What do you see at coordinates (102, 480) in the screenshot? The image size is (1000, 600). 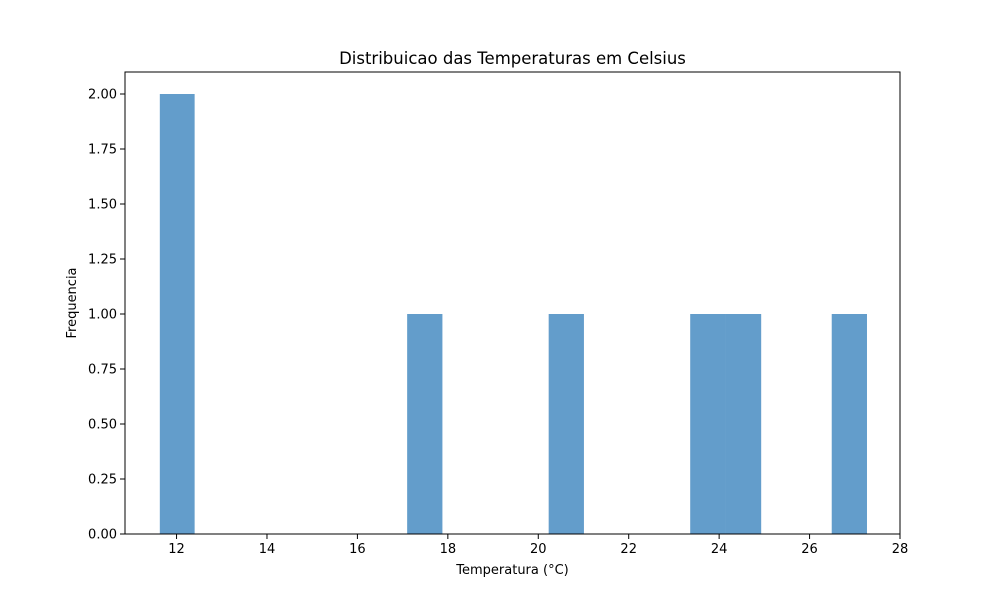 I see `y-tick-label-1: 0.25` at bounding box center [102, 480].